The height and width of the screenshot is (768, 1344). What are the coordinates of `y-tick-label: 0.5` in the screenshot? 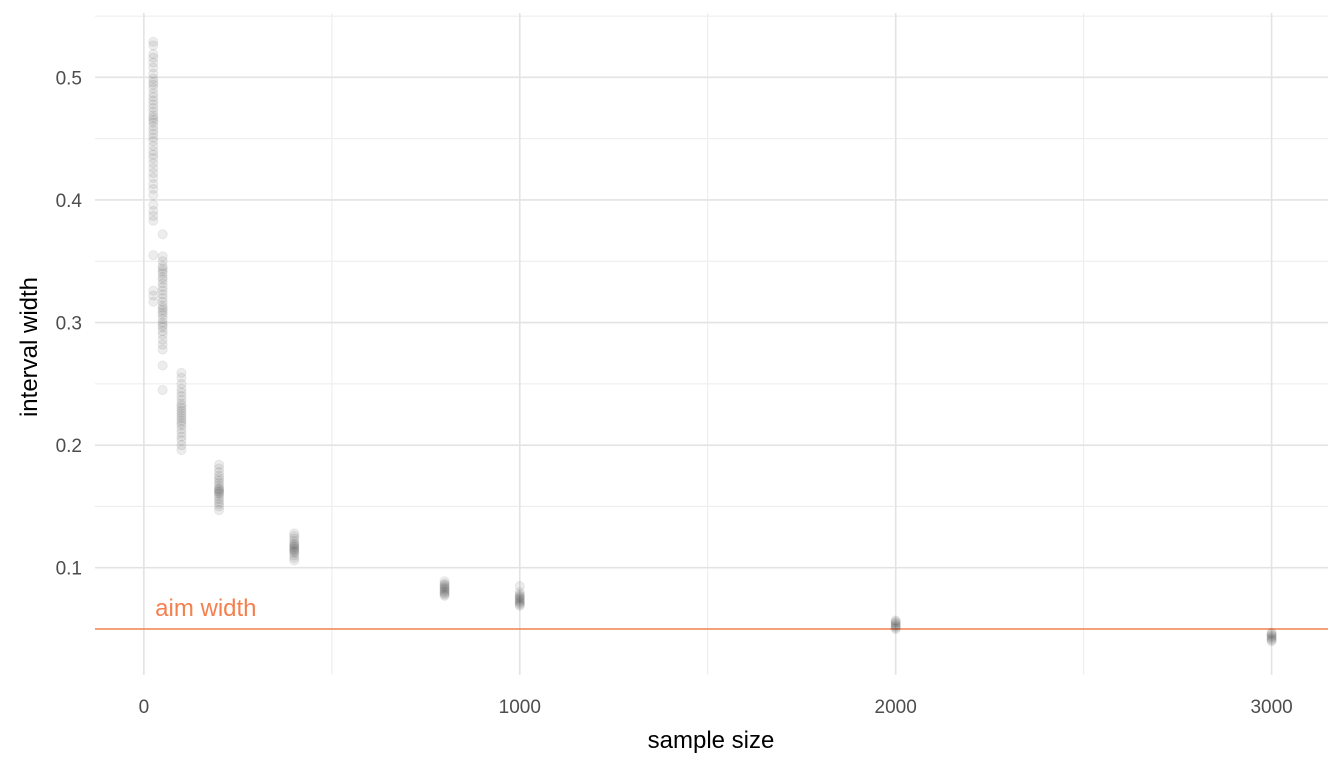 It's located at (69, 78).